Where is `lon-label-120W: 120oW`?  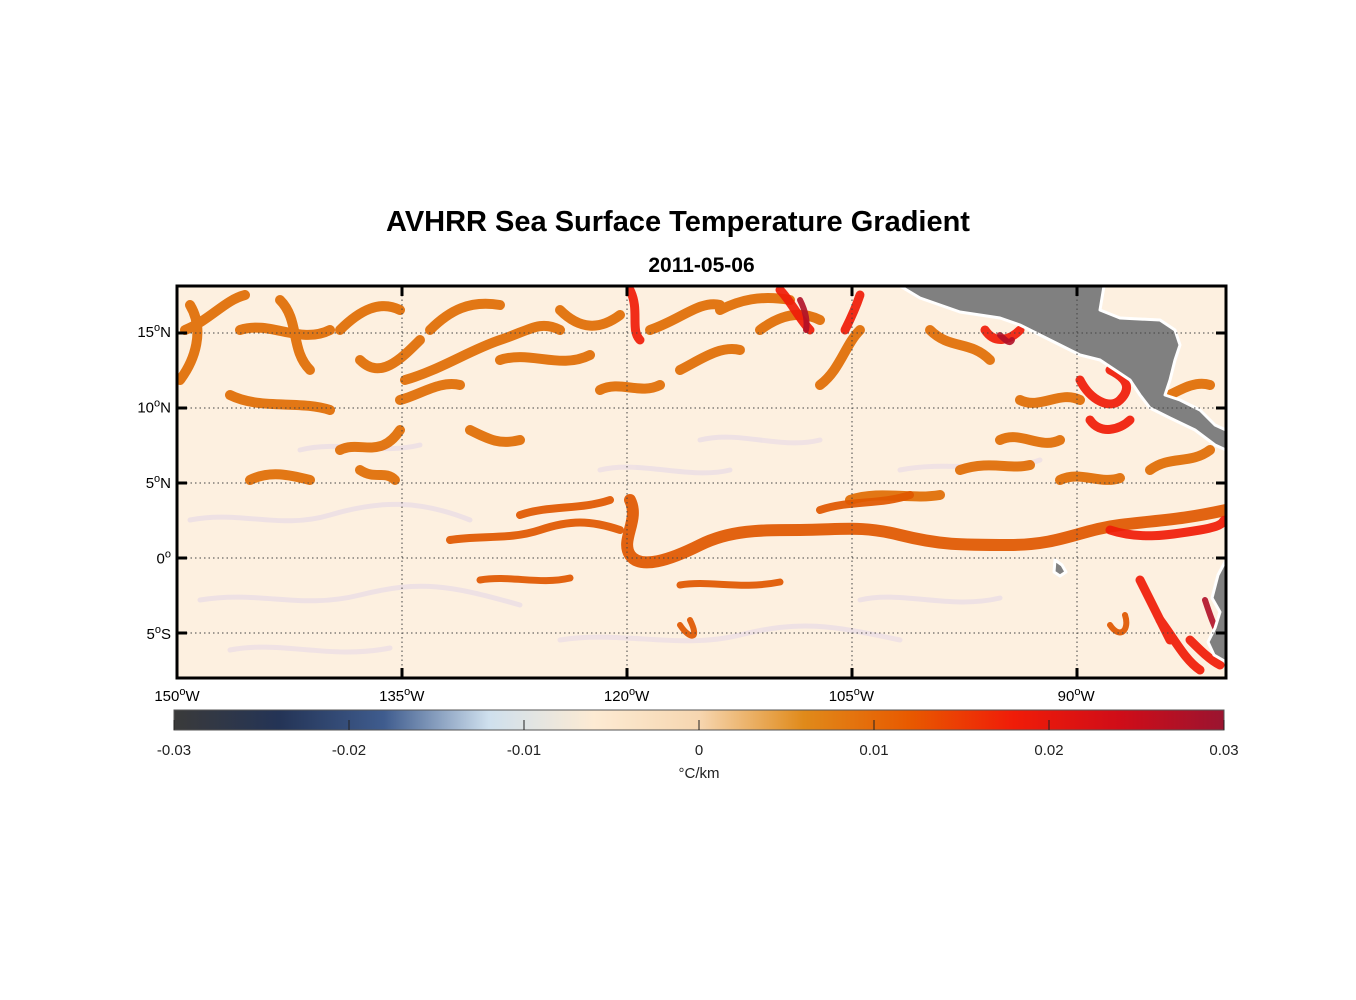 lon-label-120W: 120oW is located at coordinates (627, 695).